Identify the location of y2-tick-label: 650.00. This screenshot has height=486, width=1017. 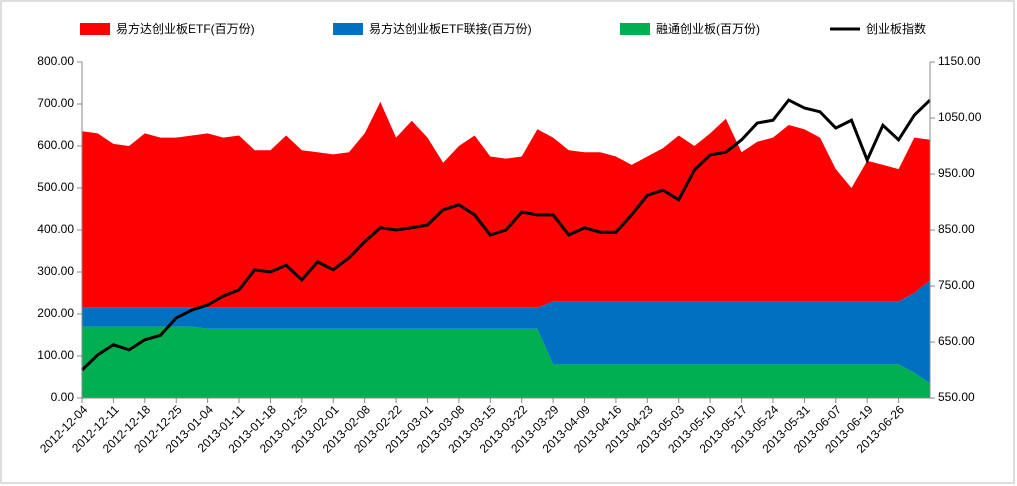
(956, 341).